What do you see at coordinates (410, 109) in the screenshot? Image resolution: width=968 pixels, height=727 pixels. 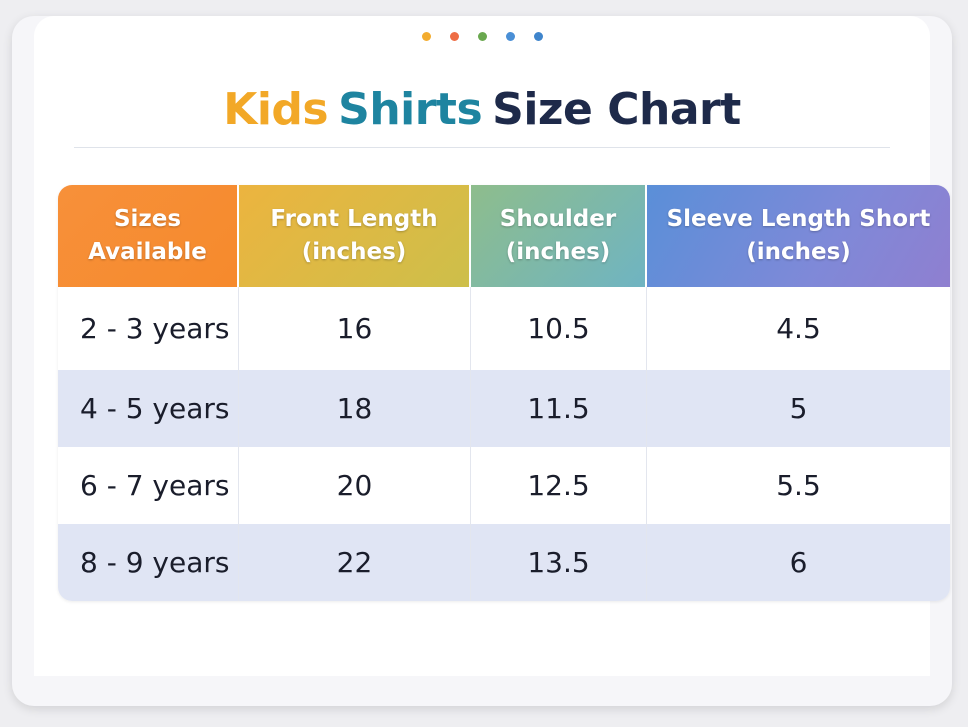 I see `title-part-shirts: Shirts` at bounding box center [410, 109].